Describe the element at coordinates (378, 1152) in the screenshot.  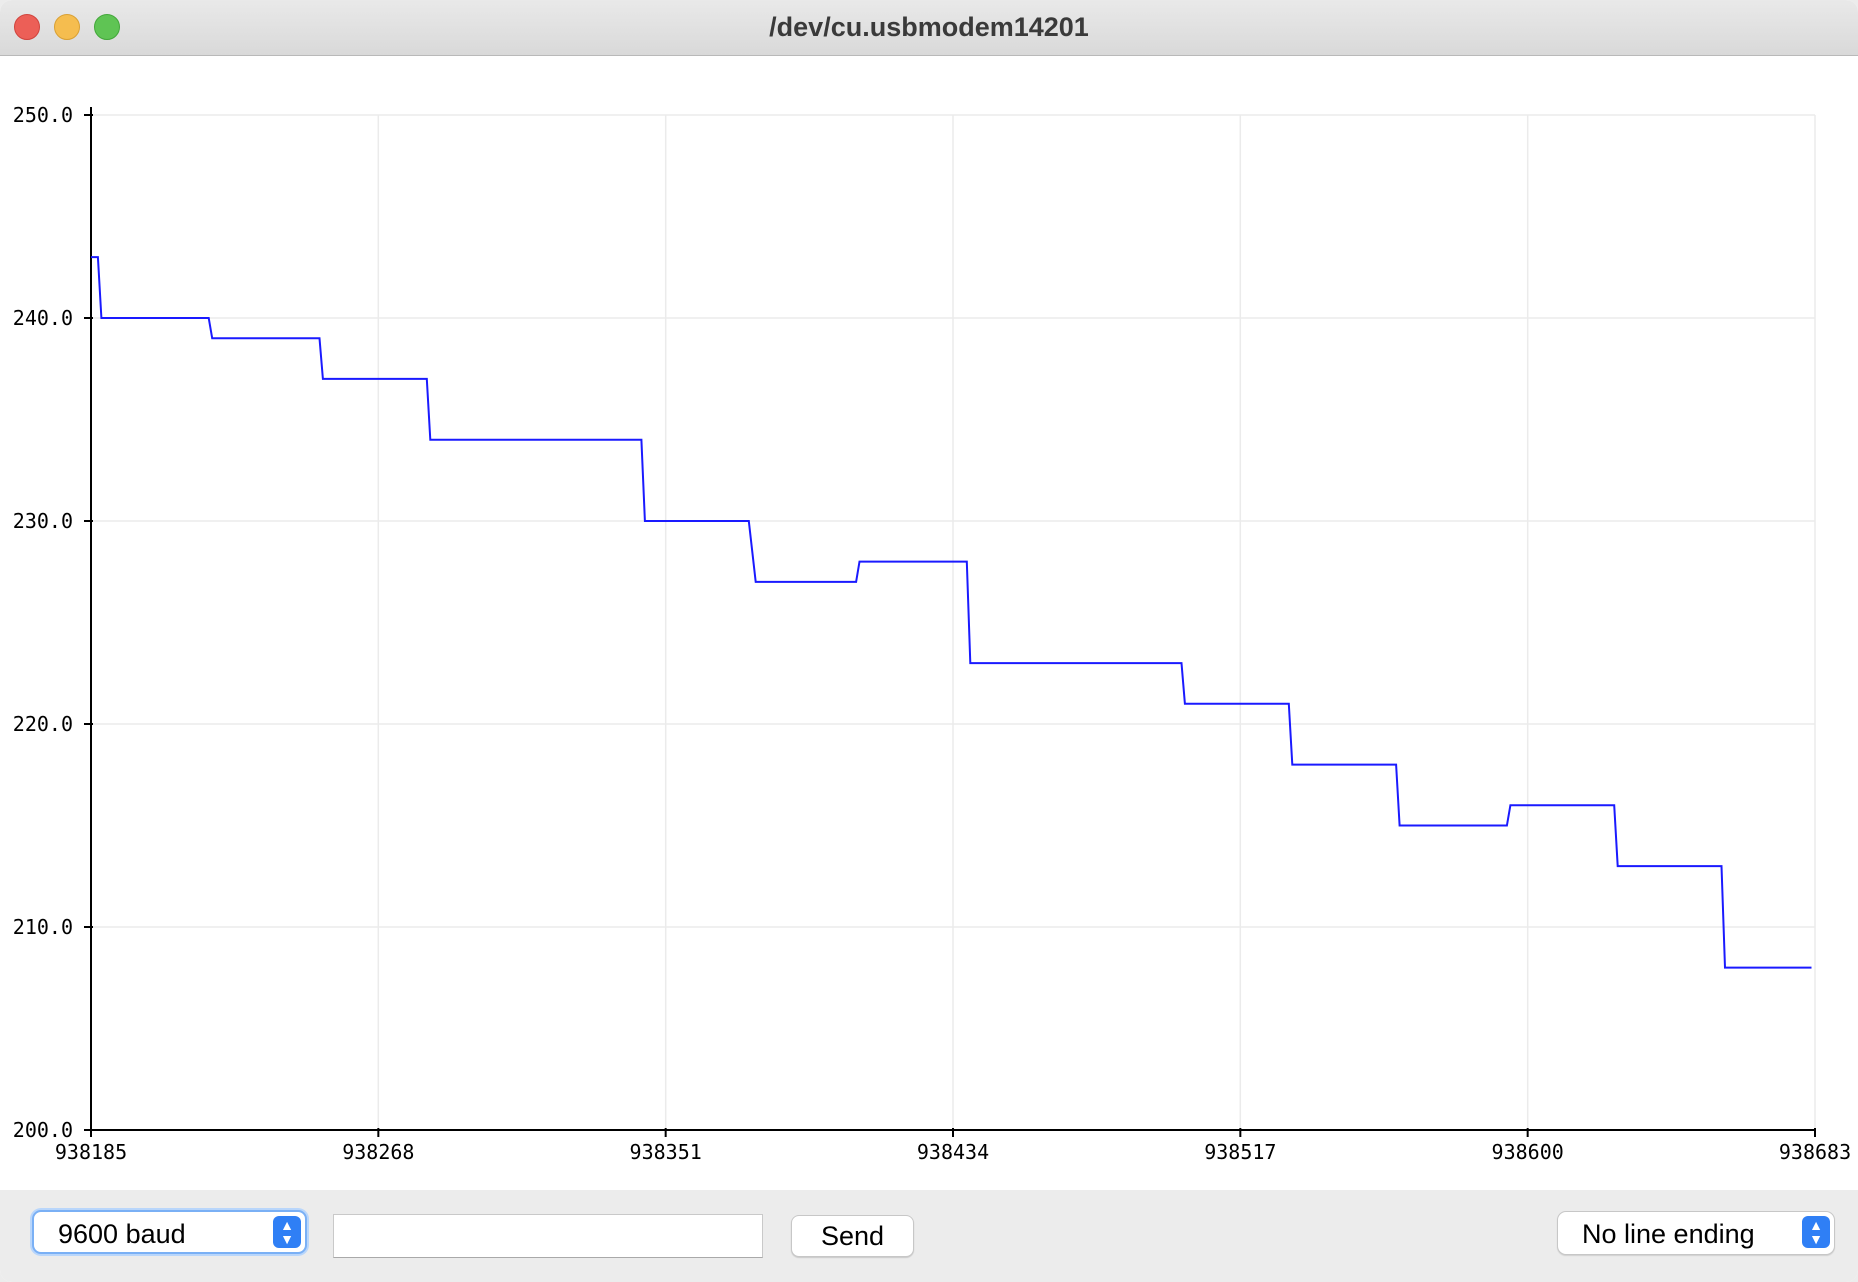
I see `x-tick-label: 938268` at that location.